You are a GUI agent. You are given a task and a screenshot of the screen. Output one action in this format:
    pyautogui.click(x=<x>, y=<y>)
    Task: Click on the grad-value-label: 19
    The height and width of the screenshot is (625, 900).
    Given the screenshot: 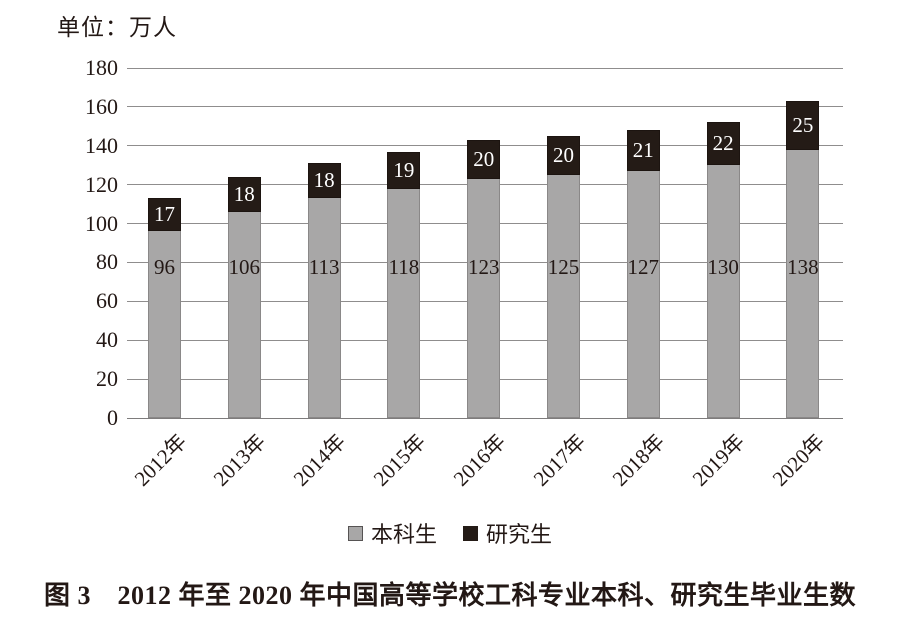 What is the action you would take?
    pyautogui.click(x=404, y=169)
    